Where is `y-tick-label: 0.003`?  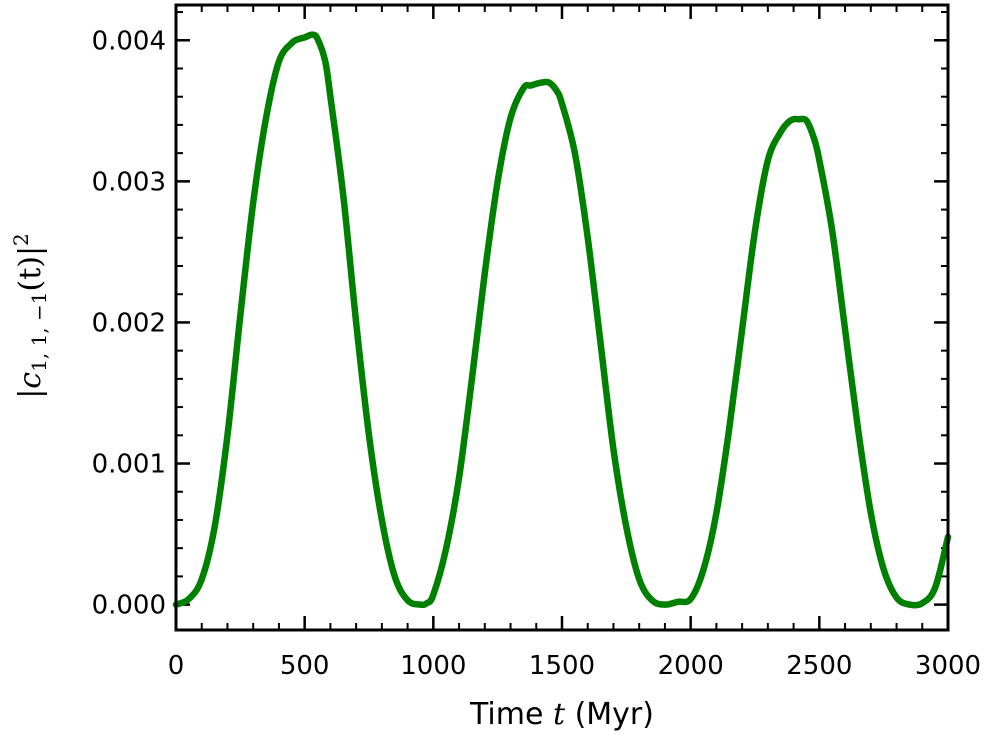
y-tick-label: 0.003 is located at coordinates (129, 182).